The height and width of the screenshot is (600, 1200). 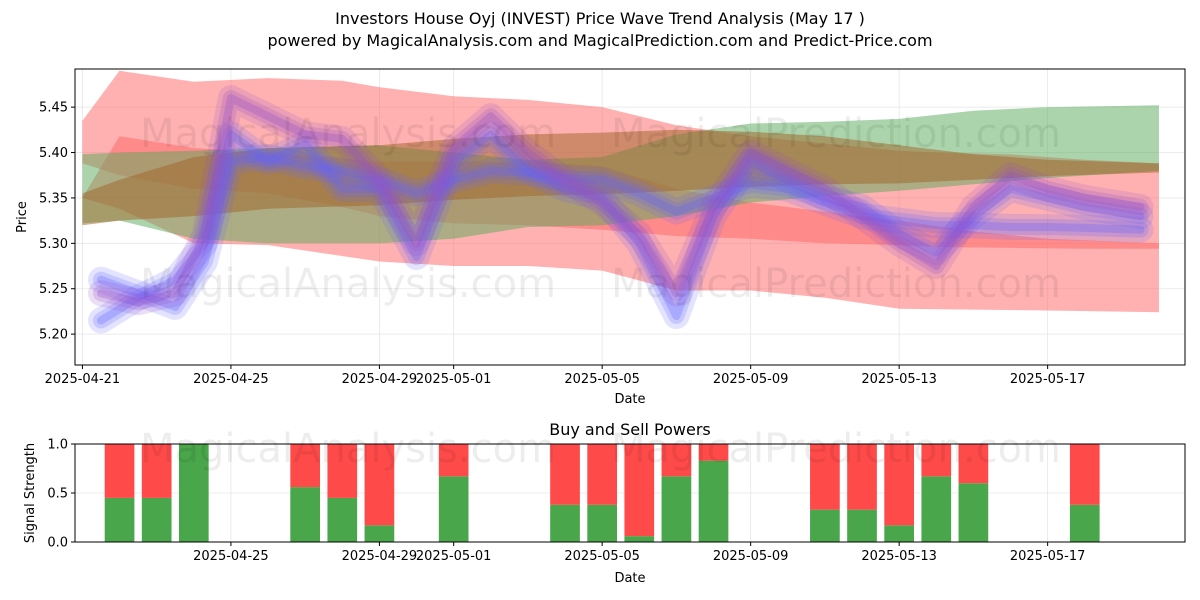 I want to click on y-tick-label: 5.30, so click(x=53, y=244).